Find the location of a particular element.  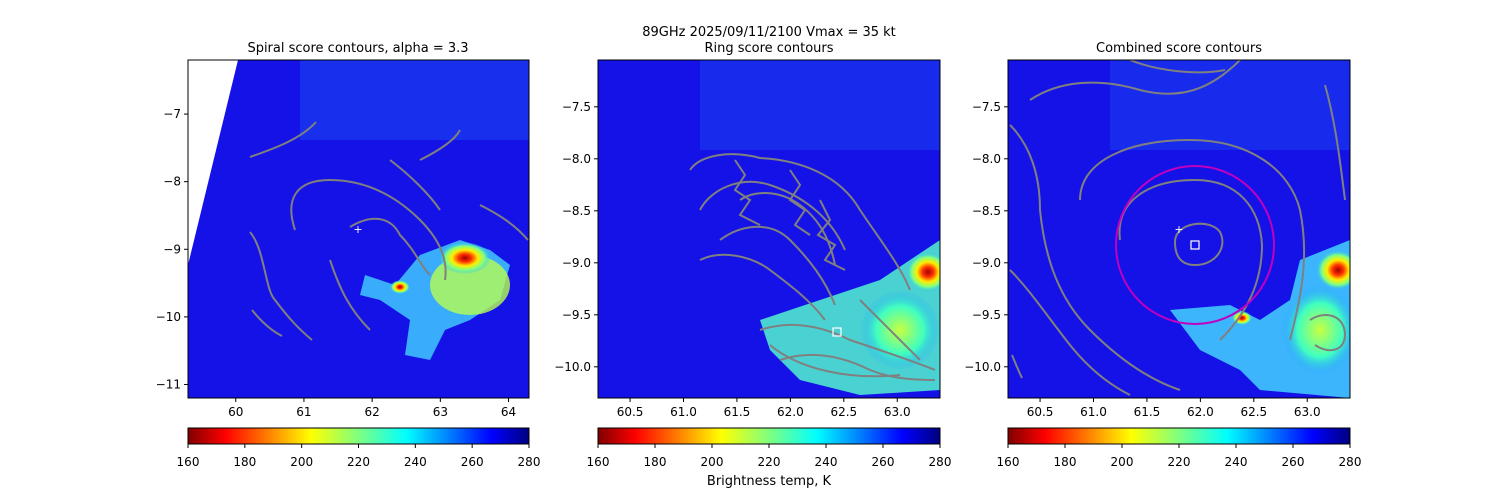

x-tick-label: 64 is located at coordinates (508, 412).